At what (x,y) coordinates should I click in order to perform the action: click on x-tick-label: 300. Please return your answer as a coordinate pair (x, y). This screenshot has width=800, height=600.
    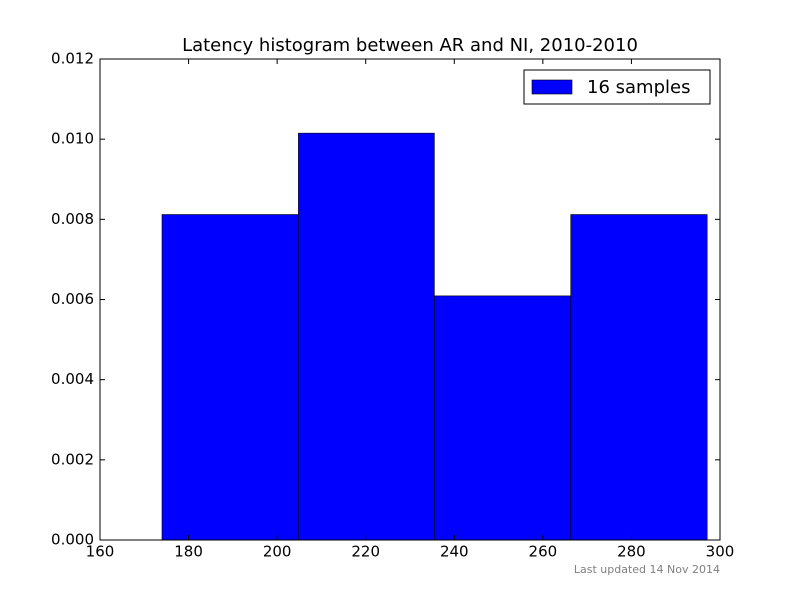
    Looking at the image, I should click on (720, 552).